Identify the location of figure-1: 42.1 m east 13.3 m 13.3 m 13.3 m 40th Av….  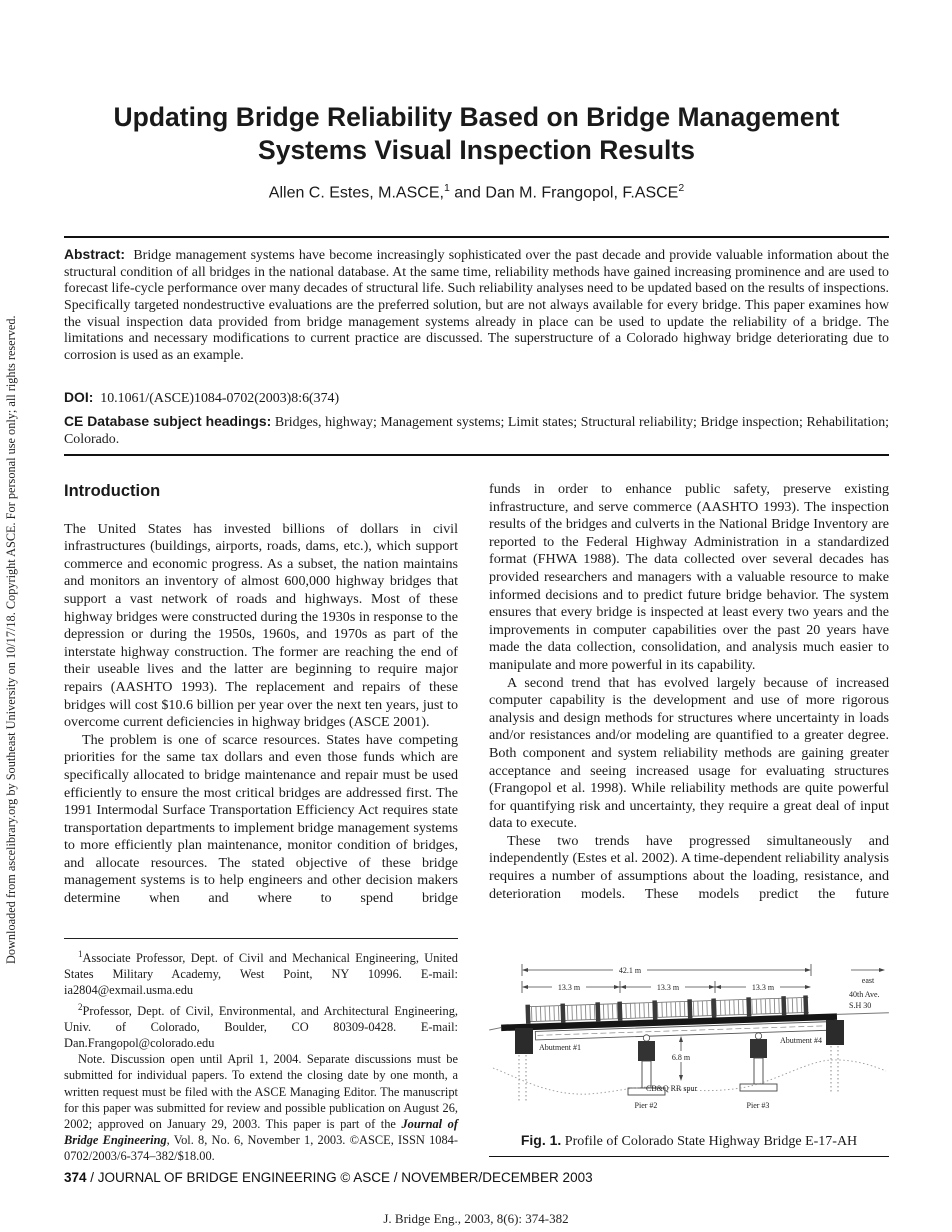
(689, 1058).